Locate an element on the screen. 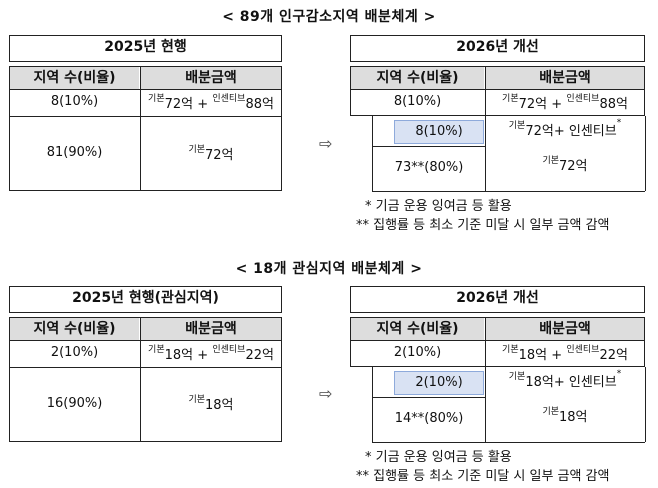 The width and height of the screenshot is (658, 488). right-1-row2-region: 8(10%) is located at coordinates (439, 132).